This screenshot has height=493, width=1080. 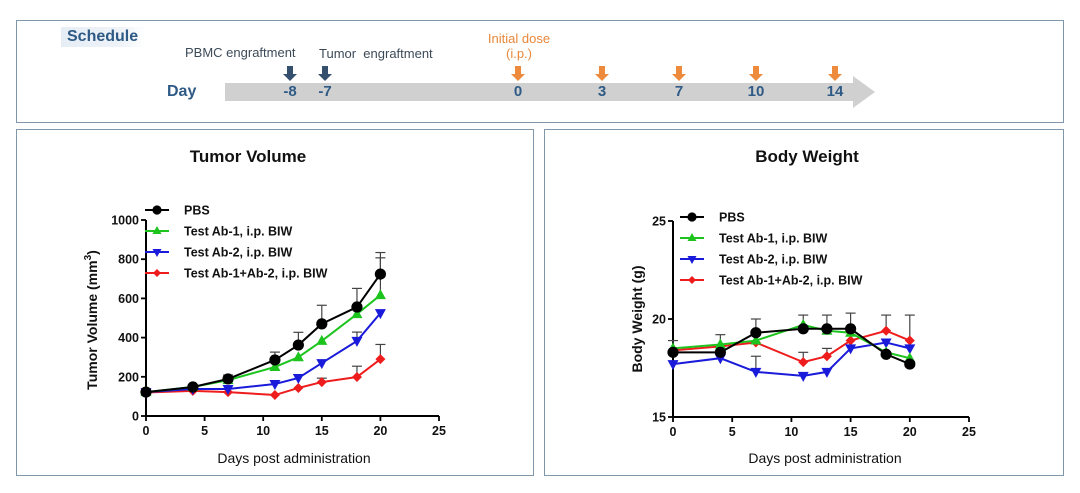 What do you see at coordinates (88, 257) in the screenshot?
I see `y-axis-title-superscript: 3` at bounding box center [88, 257].